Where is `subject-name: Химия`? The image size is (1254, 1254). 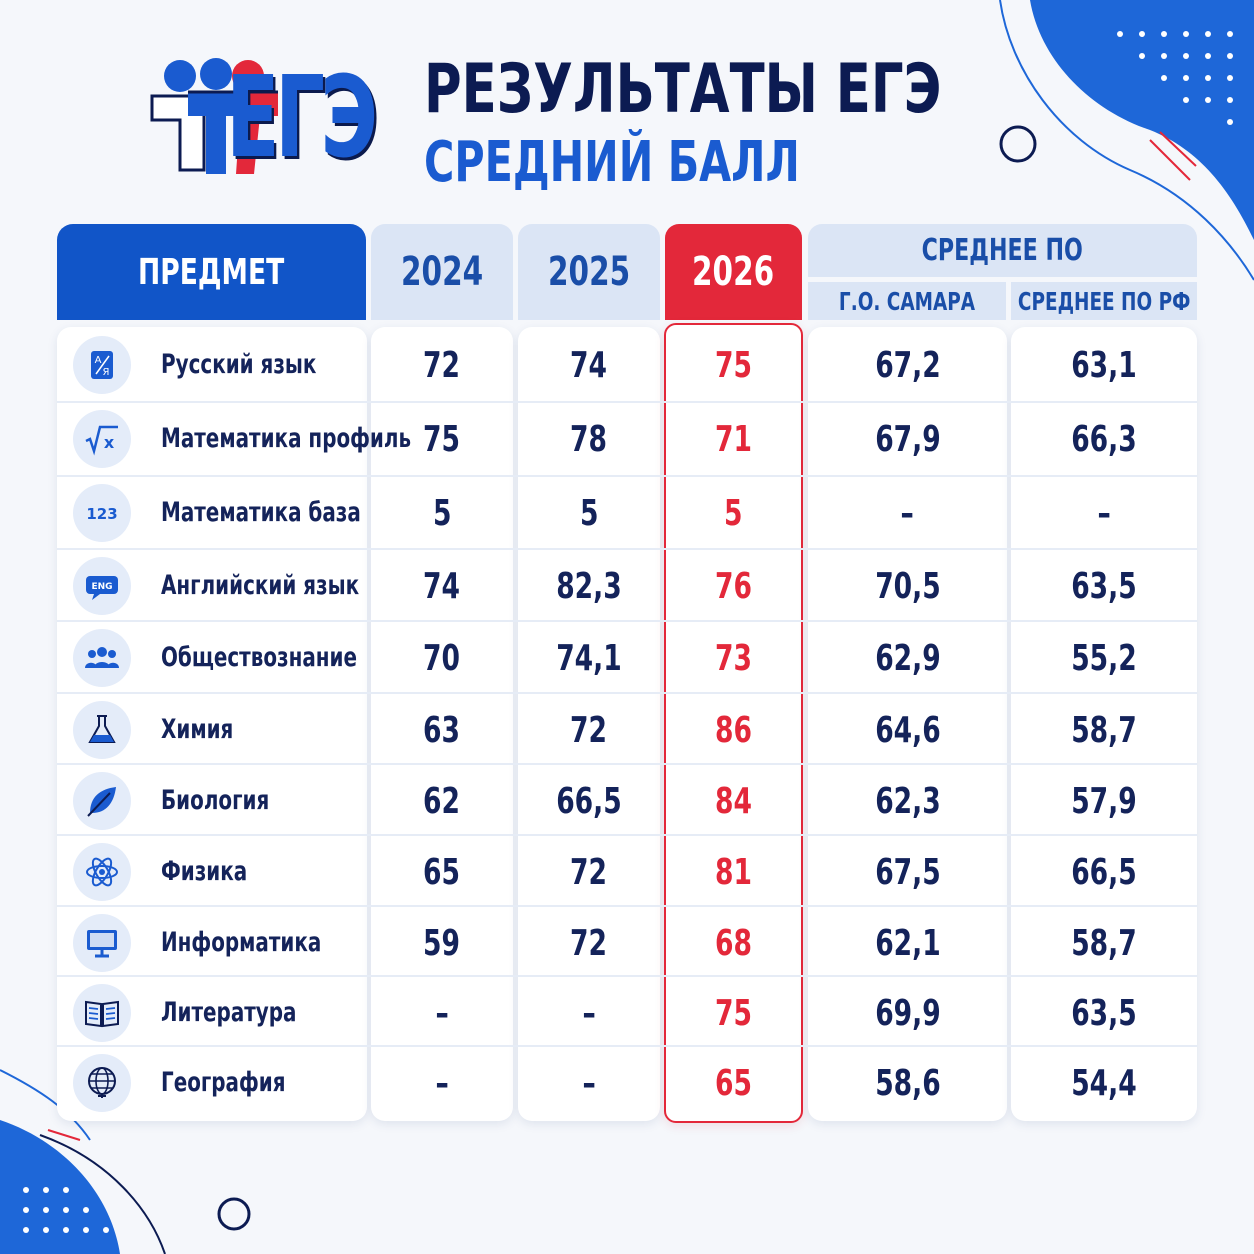 subject-name: Химия is located at coordinates (197, 729).